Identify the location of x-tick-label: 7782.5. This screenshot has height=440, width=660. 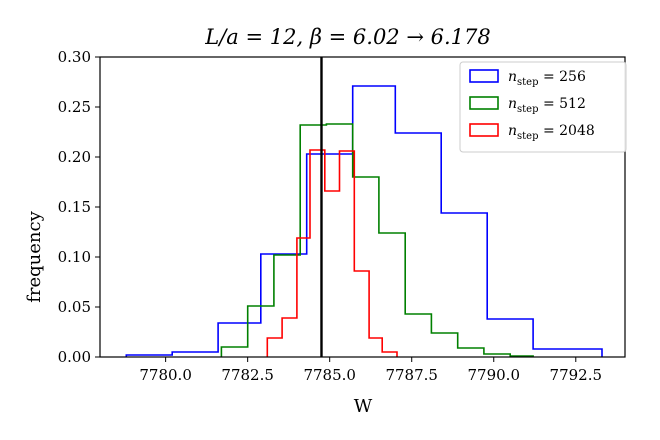
(247, 375).